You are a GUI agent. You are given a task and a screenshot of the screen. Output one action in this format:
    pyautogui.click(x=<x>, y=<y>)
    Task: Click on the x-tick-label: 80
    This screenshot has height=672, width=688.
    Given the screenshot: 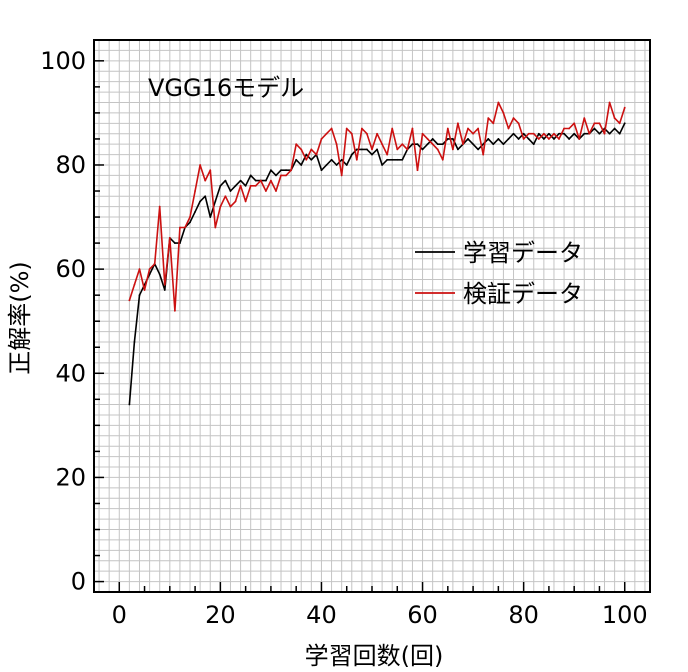 What is the action you would take?
    pyautogui.click(x=523, y=615)
    